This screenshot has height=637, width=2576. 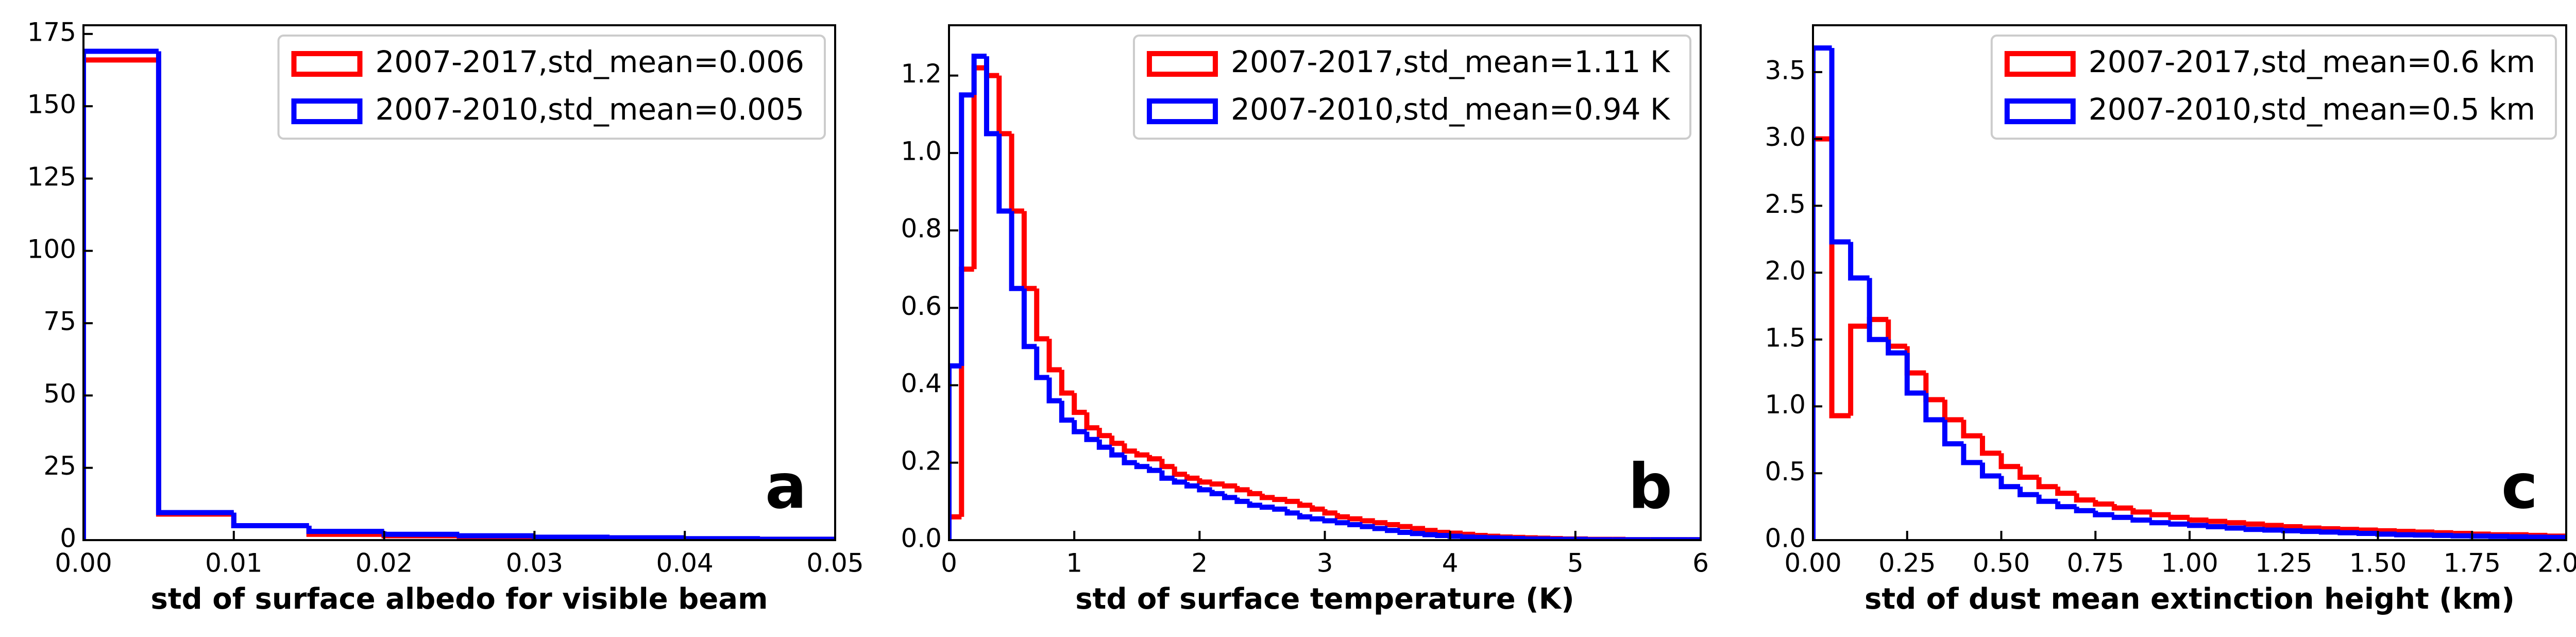 I want to click on panel-label: a, so click(x=786, y=487).